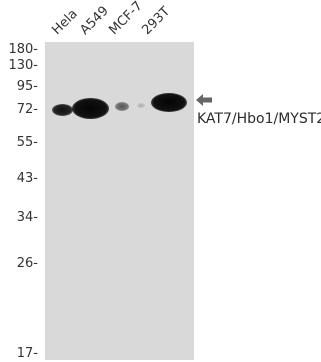 This screenshot has width=321, height=362. What do you see at coordinates (204, 100) in the screenshot?
I see `left-arrow-icon` at bounding box center [204, 100].